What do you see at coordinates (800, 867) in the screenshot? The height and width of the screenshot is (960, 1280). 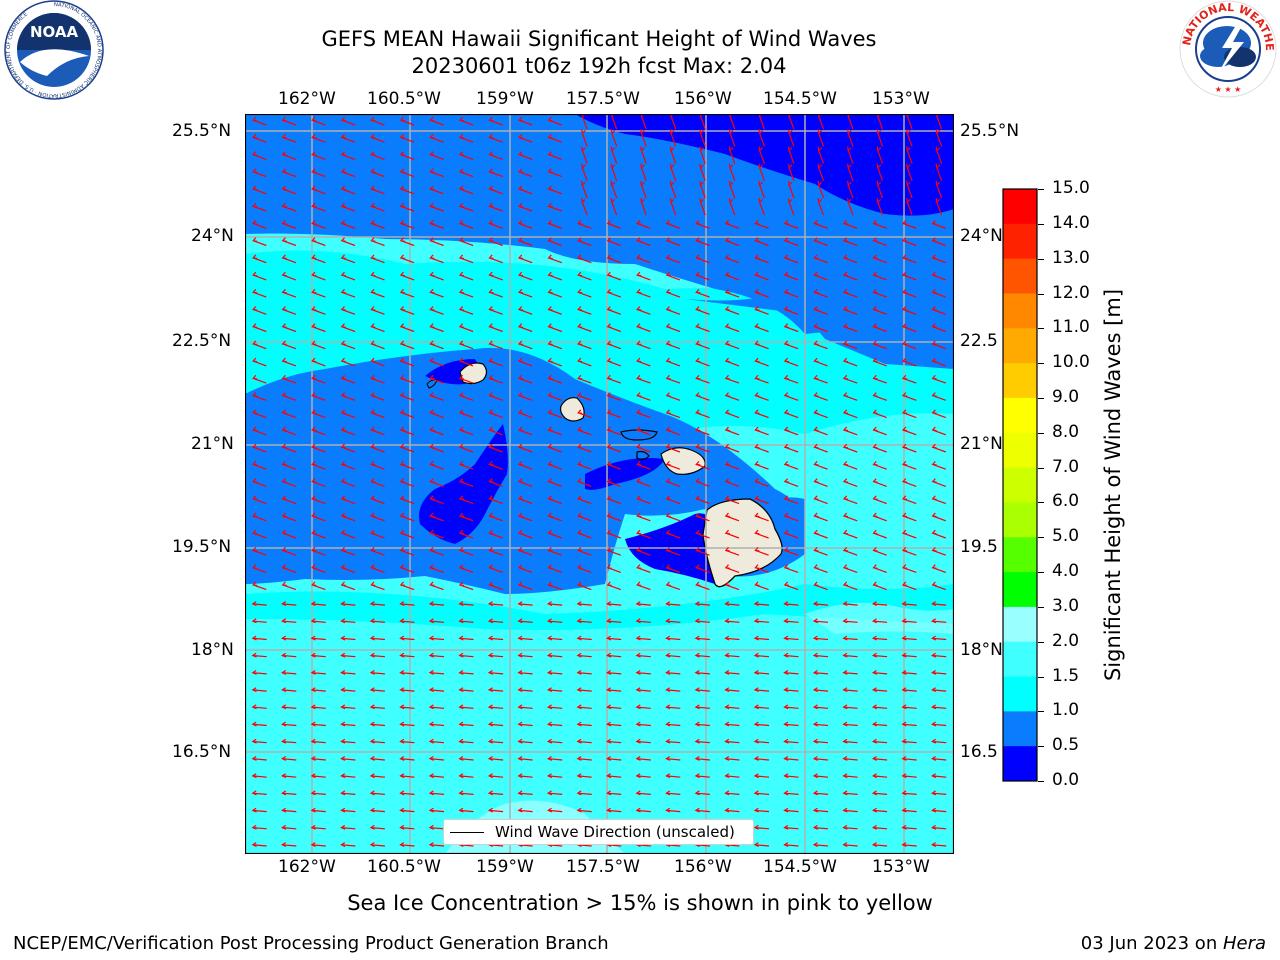 I see `lon-label-bottom-1545w: 154.5°W` at bounding box center [800, 867].